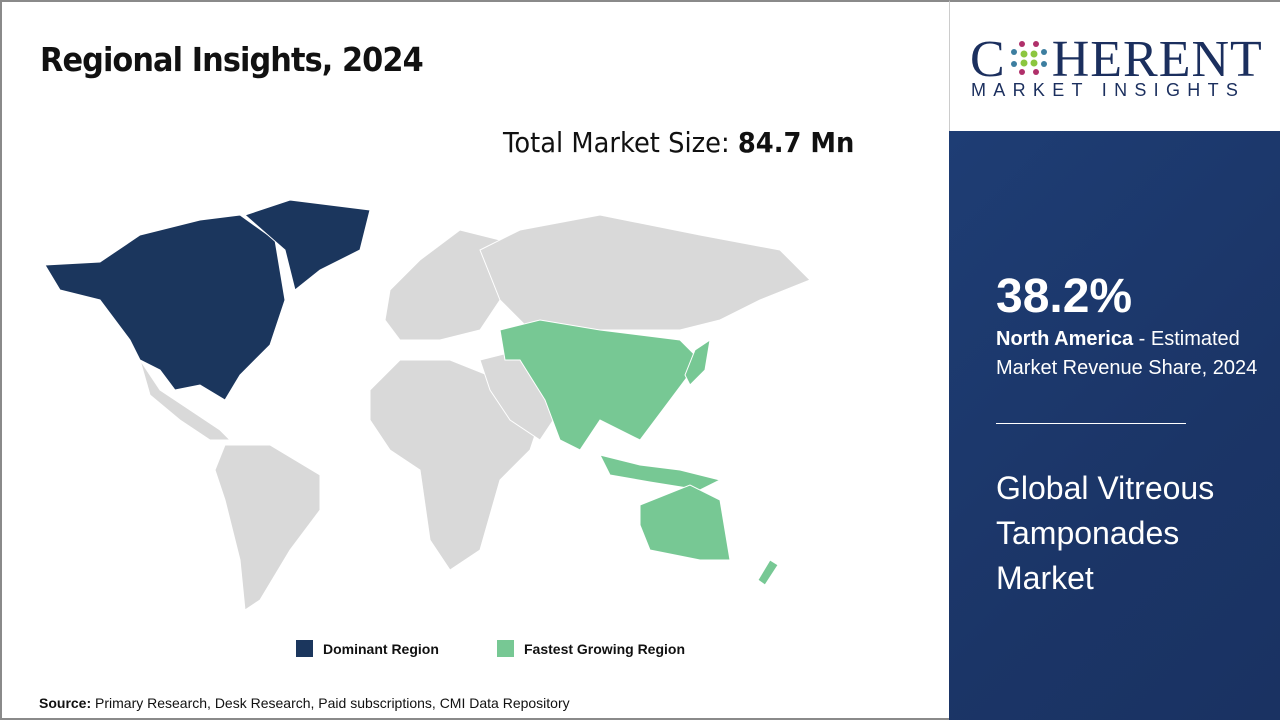 The height and width of the screenshot is (720, 1280). I want to click on legend-fastest: Fastest Growing Region, so click(591, 648).